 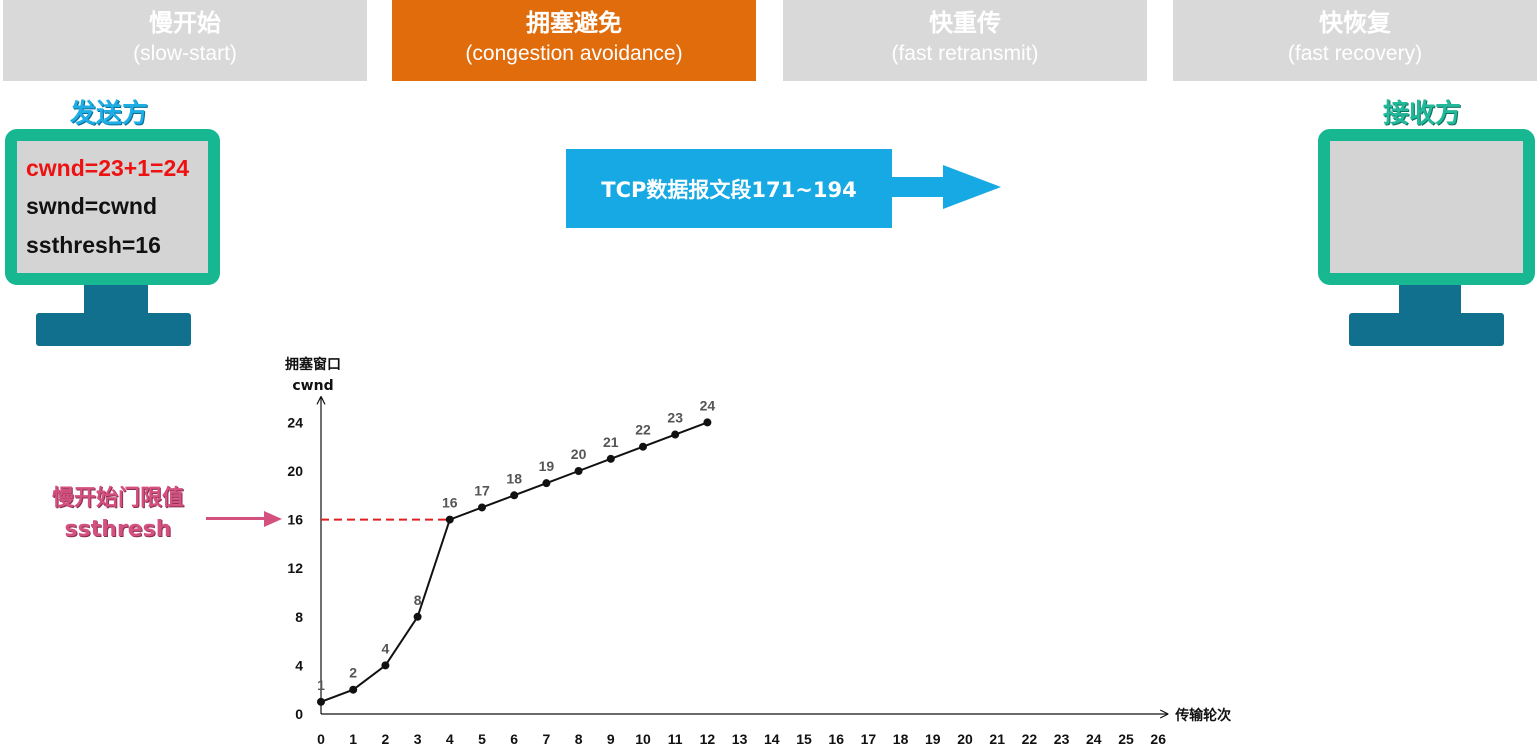 What do you see at coordinates (321, 739) in the screenshot?
I see `x-tick-label: 0` at bounding box center [321, 739].